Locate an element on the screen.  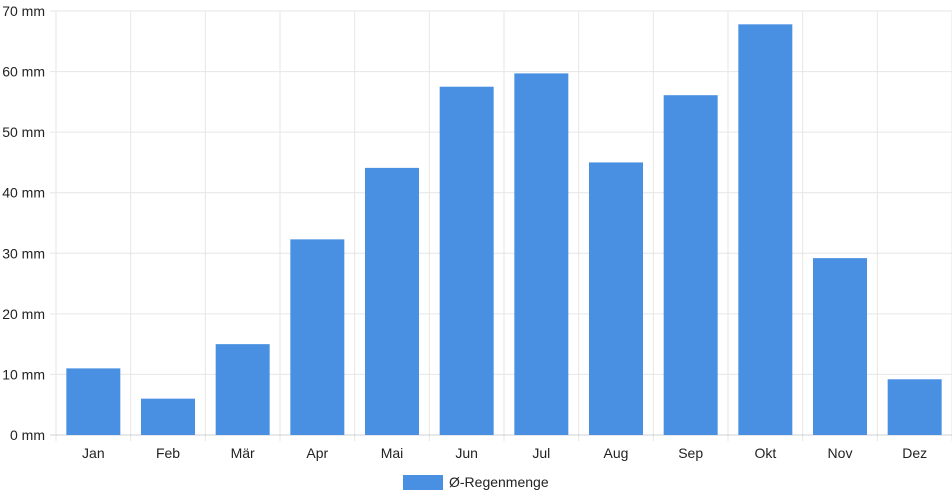
x-tick-label: Dez is located at coordinates (914, 453).